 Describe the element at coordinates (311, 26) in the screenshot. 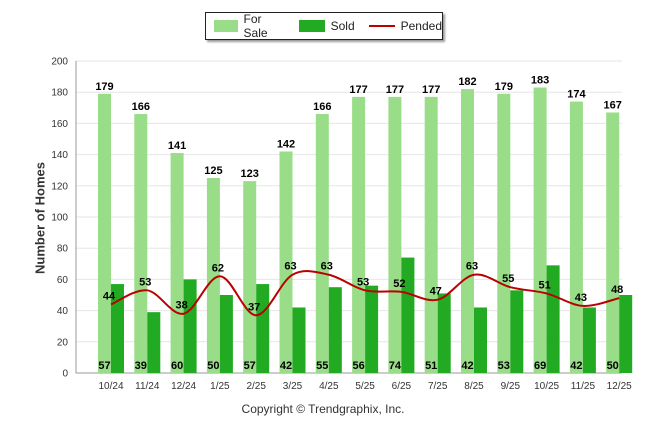

I see `legend-swatch-sold` at that location.